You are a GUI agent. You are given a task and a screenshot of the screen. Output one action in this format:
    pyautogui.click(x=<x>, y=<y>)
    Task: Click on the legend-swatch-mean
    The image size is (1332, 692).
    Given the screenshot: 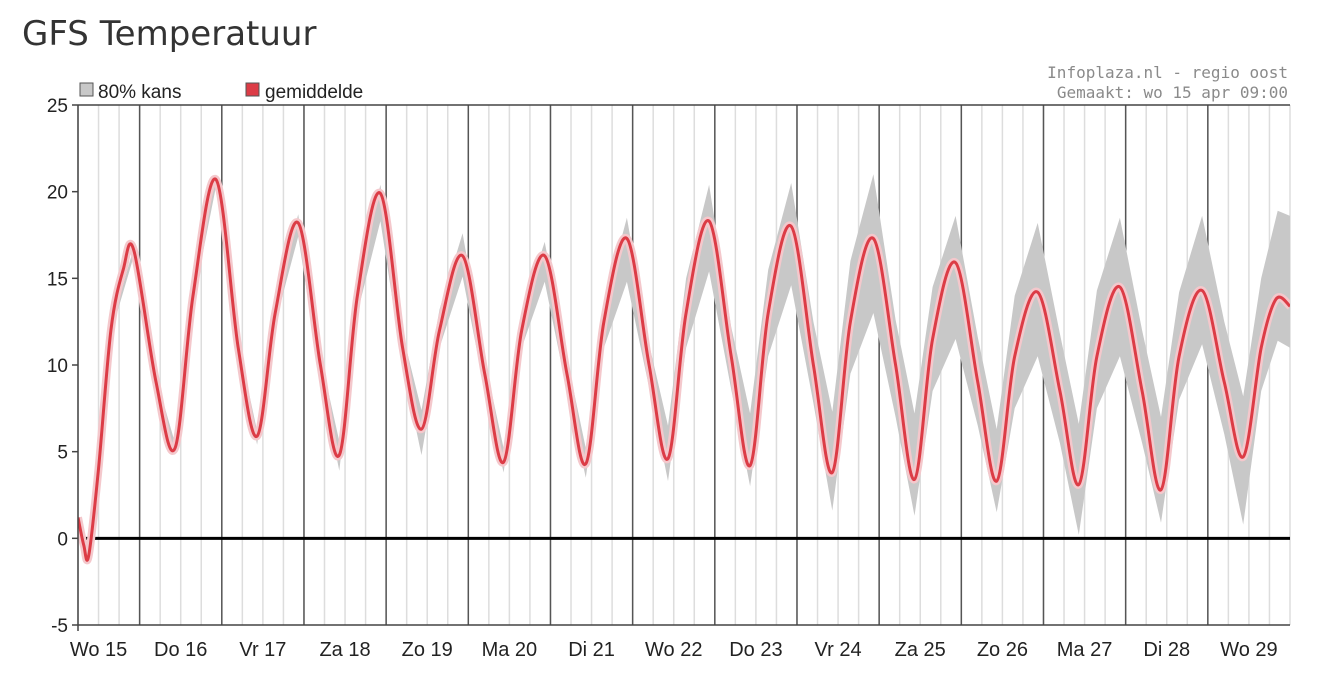 What is the action you would take?
    pyautogui.click(x=252, y=89)
    